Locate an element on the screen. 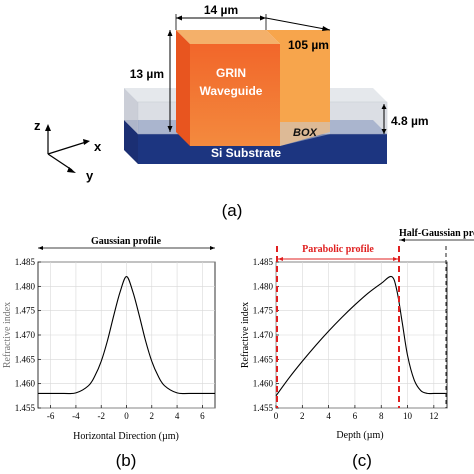 The height and width of the screenshot is (474, 474). axis-y-label: y is located at coordinates (90, 175).